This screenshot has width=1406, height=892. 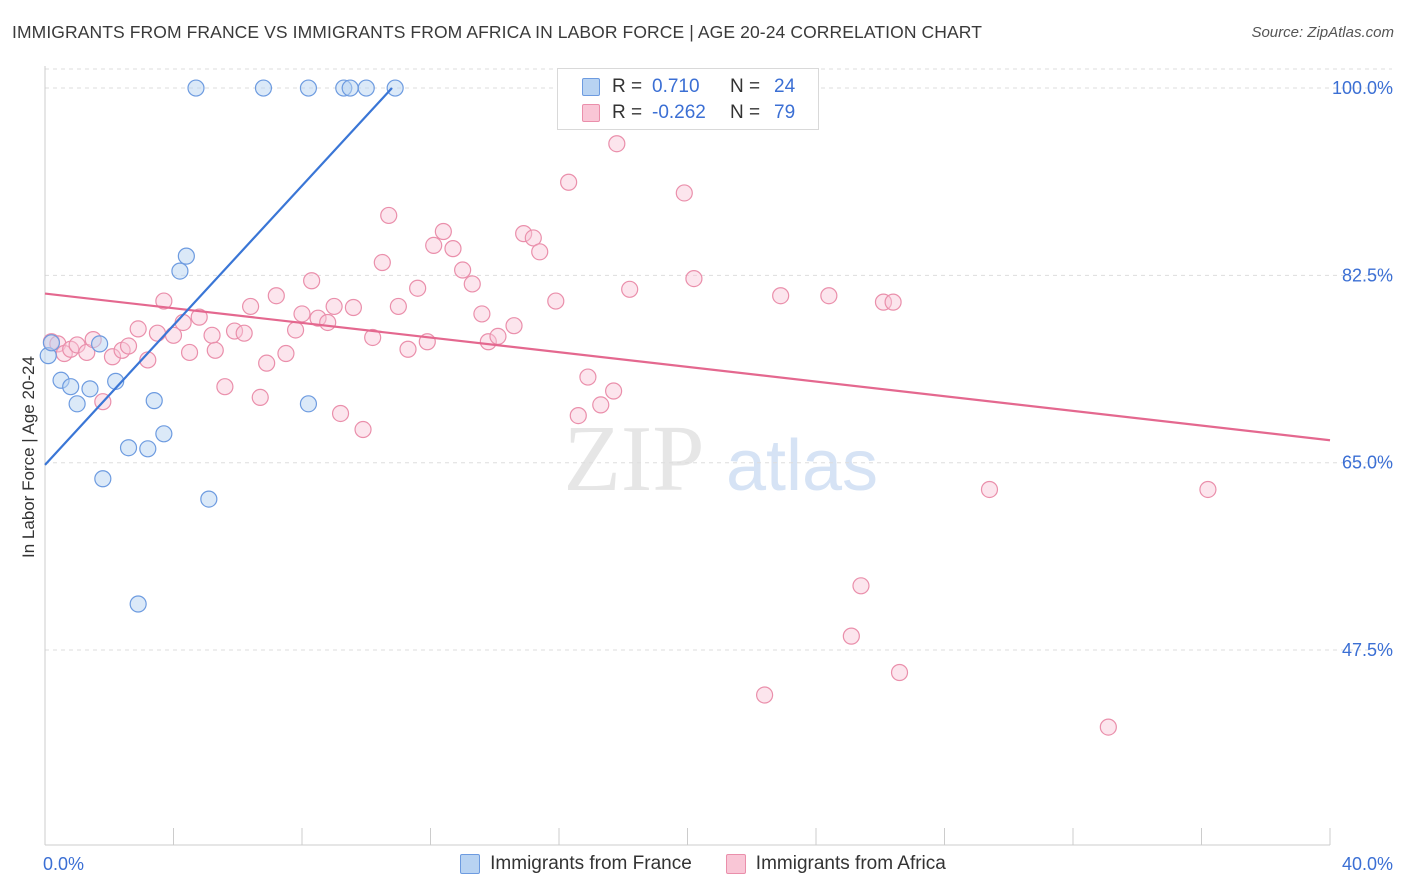 I want to click on y-tick-labels: 47.5% 65.0% 82.5% 100.0%, so click(x=1362, y=369).